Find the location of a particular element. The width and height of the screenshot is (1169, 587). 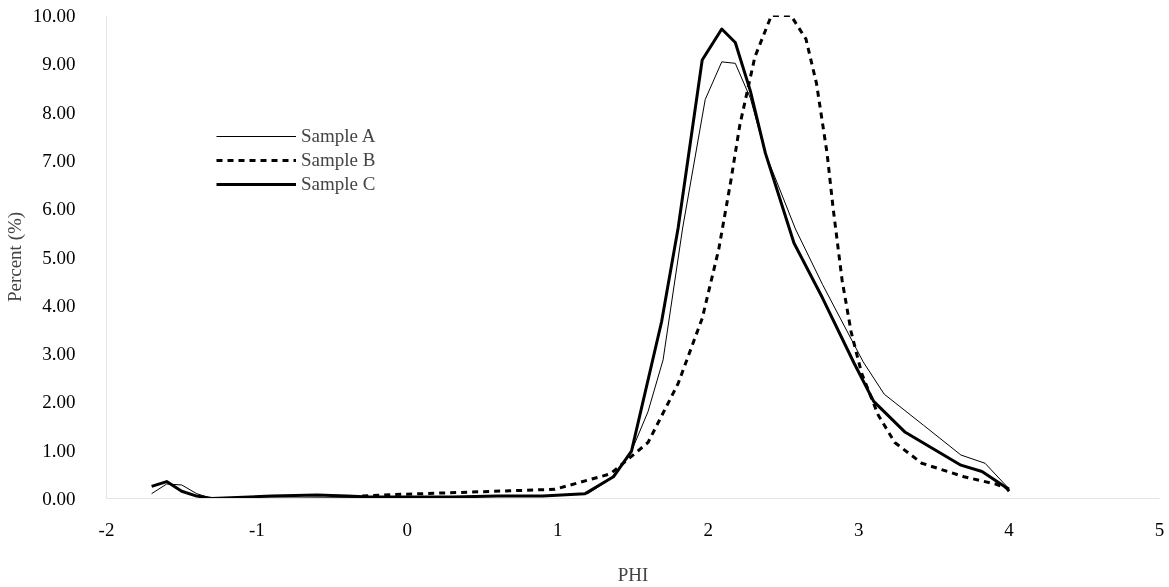

x-tick-label: -2 is located at coordinates (106, 529).